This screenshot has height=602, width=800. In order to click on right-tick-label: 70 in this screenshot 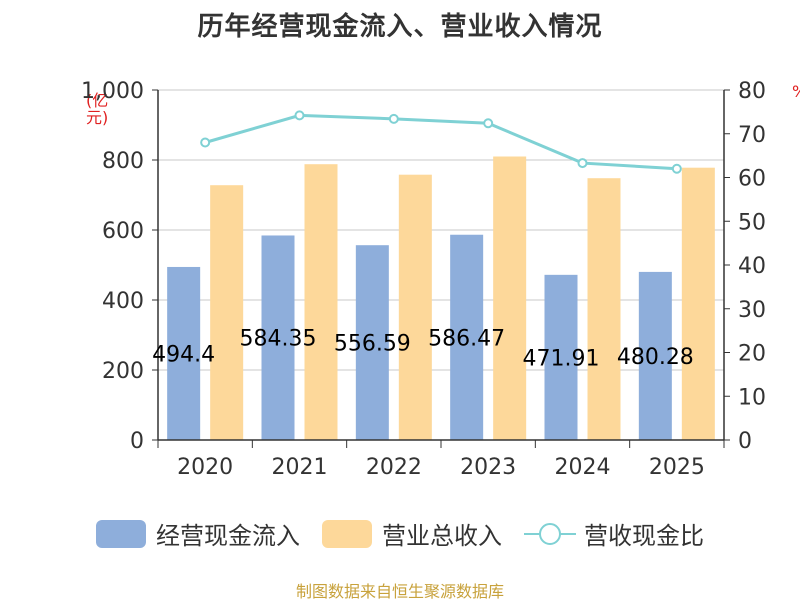, I will do `click(752, 135)`.